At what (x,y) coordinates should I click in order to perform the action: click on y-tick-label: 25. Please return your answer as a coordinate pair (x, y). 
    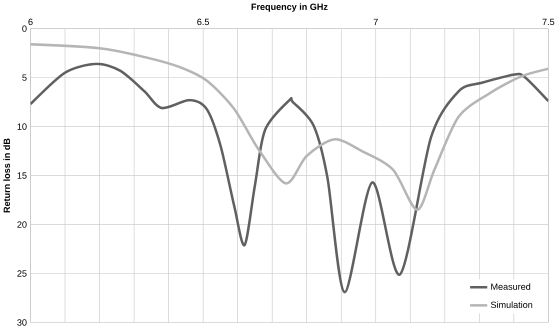
    Looking at the image, I should click on (22, 273).